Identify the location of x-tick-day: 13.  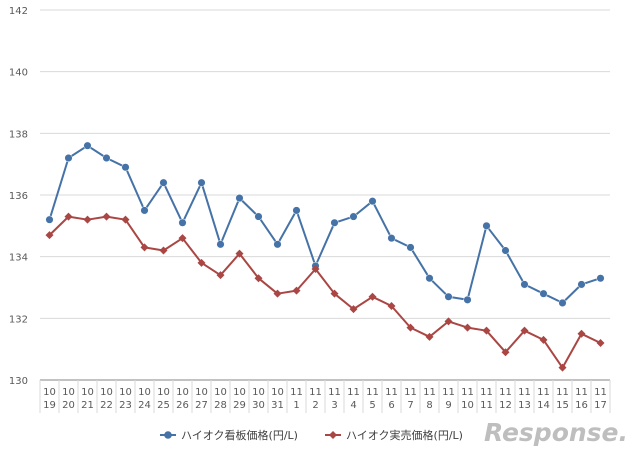
(524, 405).